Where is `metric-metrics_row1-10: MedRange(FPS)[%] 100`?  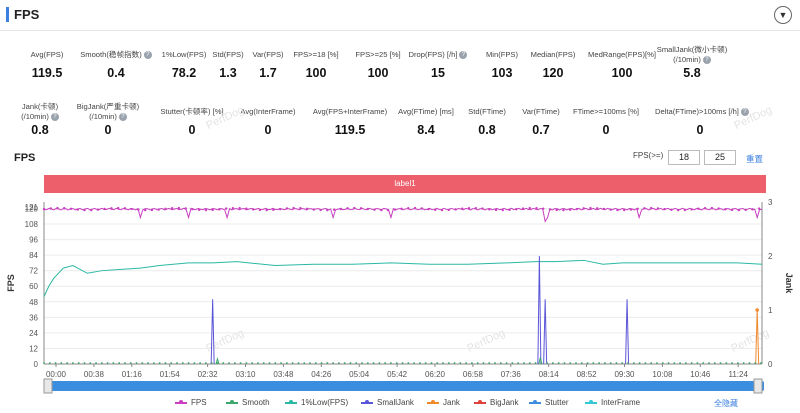
metric-metrics_row1-10: MedRange(FPS)[%] 100 is located at coordinates (622, 65).